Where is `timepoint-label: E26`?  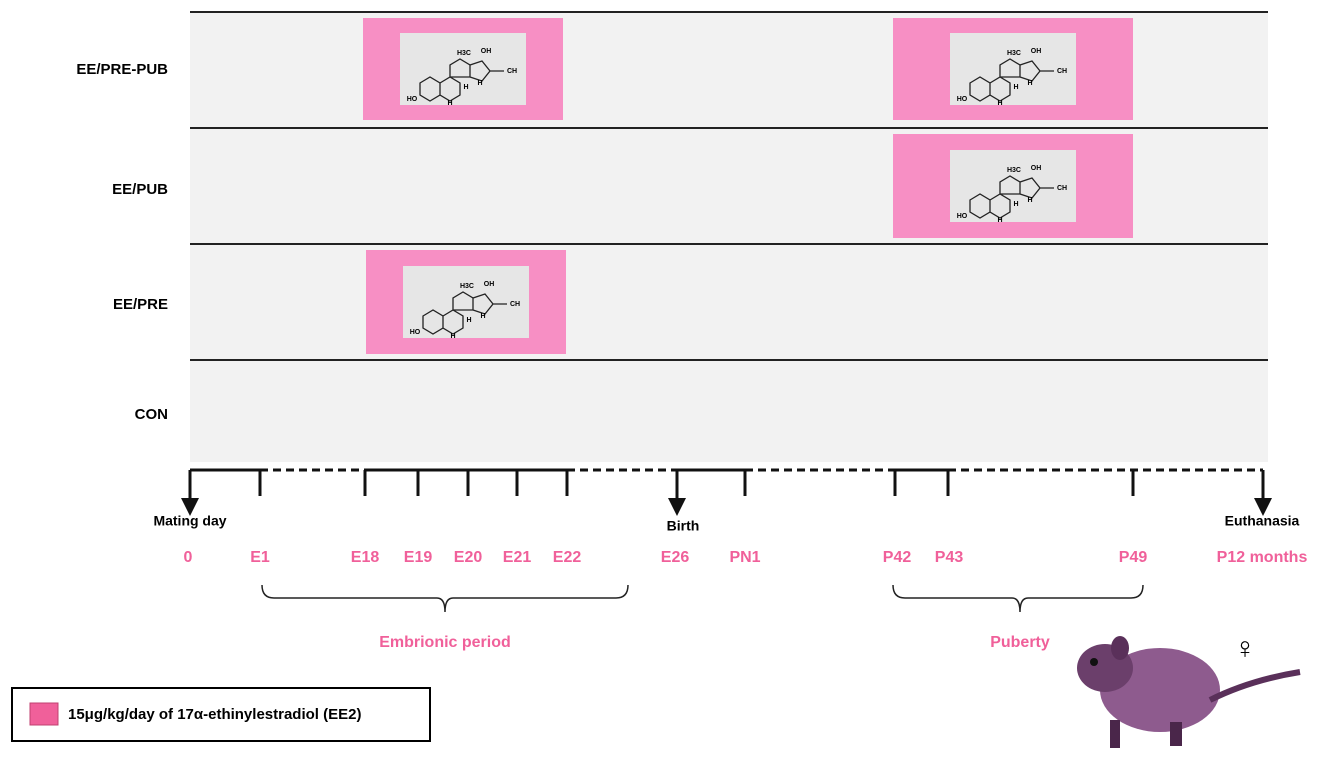
timepoint-label: E26 is located at coordinates (675, 557).